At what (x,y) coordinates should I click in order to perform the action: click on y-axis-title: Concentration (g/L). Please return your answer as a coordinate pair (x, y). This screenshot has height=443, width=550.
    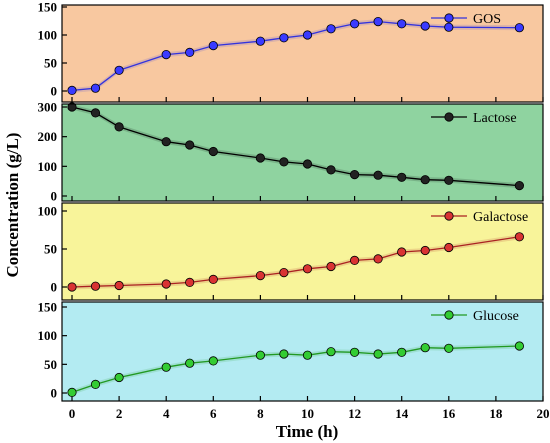
    Looking at the image, I should click on (12, 205).